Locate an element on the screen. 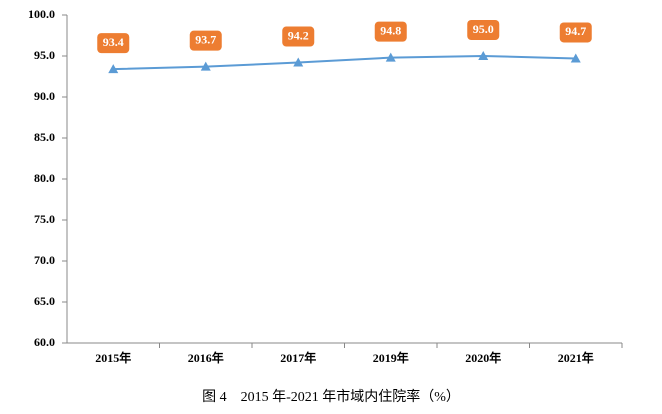 The image size is (662, 414). value-label: 94.8 is located at coordinates (390, 30).